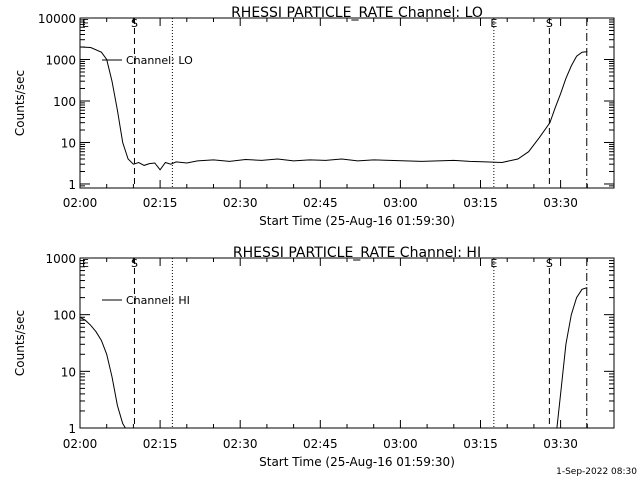 The height and width of the screenshot is (480, 640). What do you see at coordinates (320, 203) in the screenshot?
I see `p1-x-tick-label: 02:45` at bounding box center [320, 203].